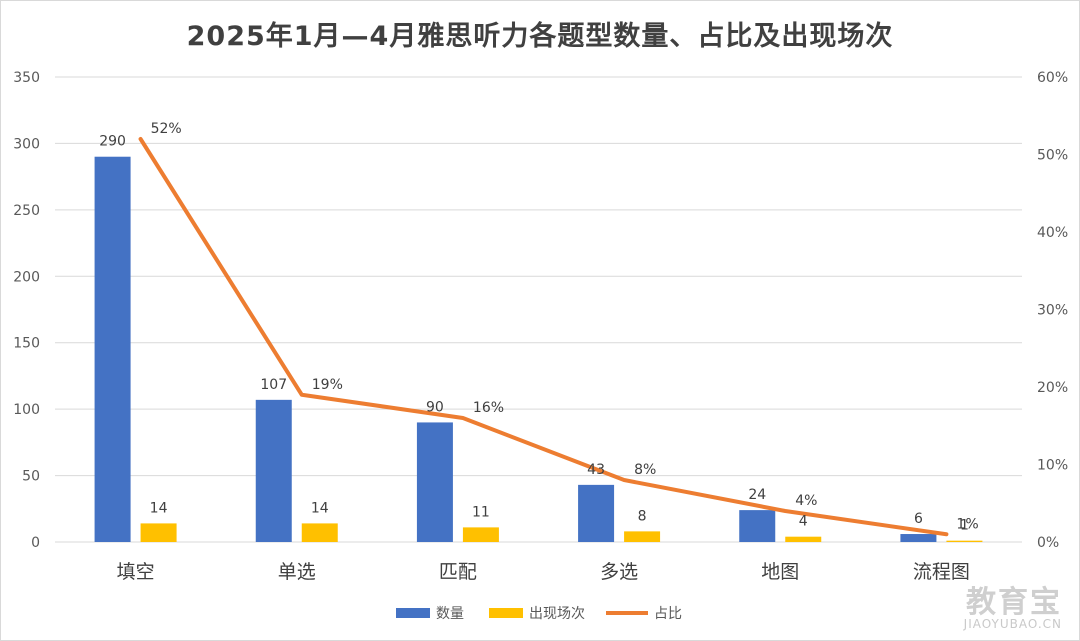  What do you see at coordinates (26, 277) in the screenshot?
I see `y-left-tick-label: 200` at bounding box center [26, 277].